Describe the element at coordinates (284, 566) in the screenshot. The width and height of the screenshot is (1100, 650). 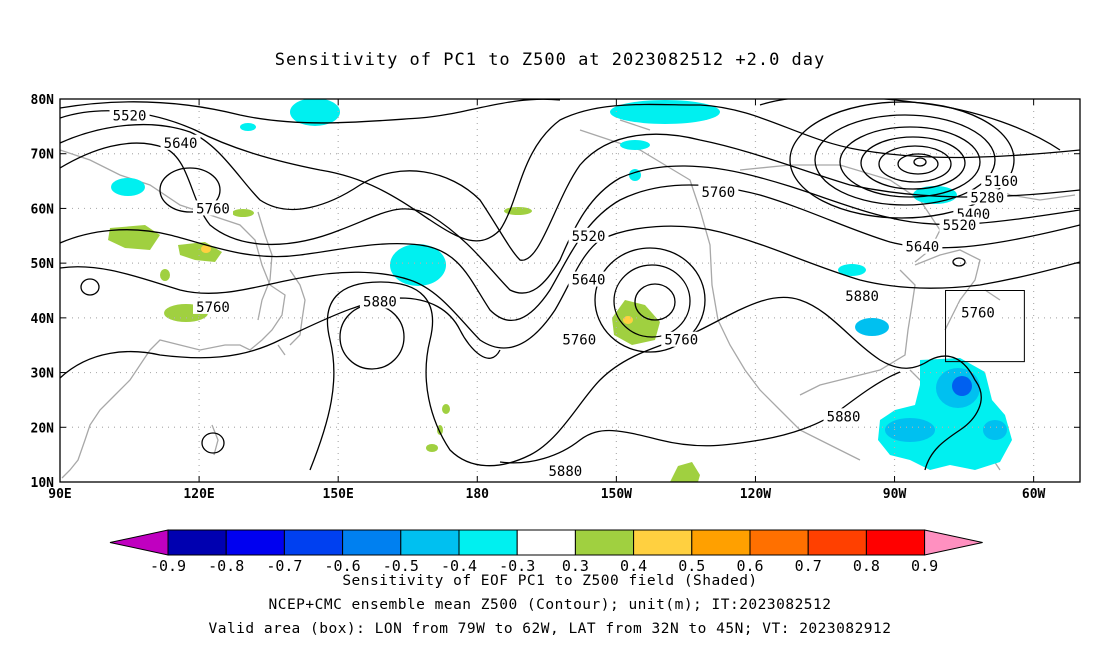
I see `colorbar-label: -0.7` at that location.